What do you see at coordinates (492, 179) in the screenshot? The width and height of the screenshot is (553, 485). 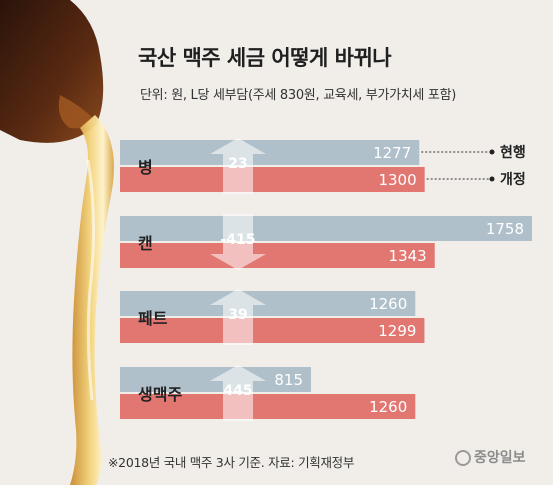 I see `legend-dot-revised` at bounding box center [492, 179].